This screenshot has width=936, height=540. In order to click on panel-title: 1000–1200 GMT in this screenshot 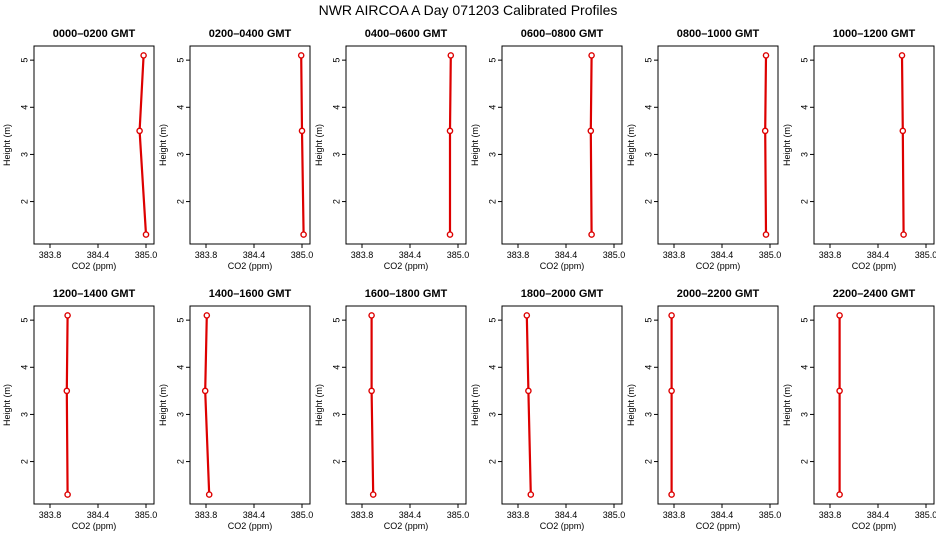, I will do `click(874, 34)`.